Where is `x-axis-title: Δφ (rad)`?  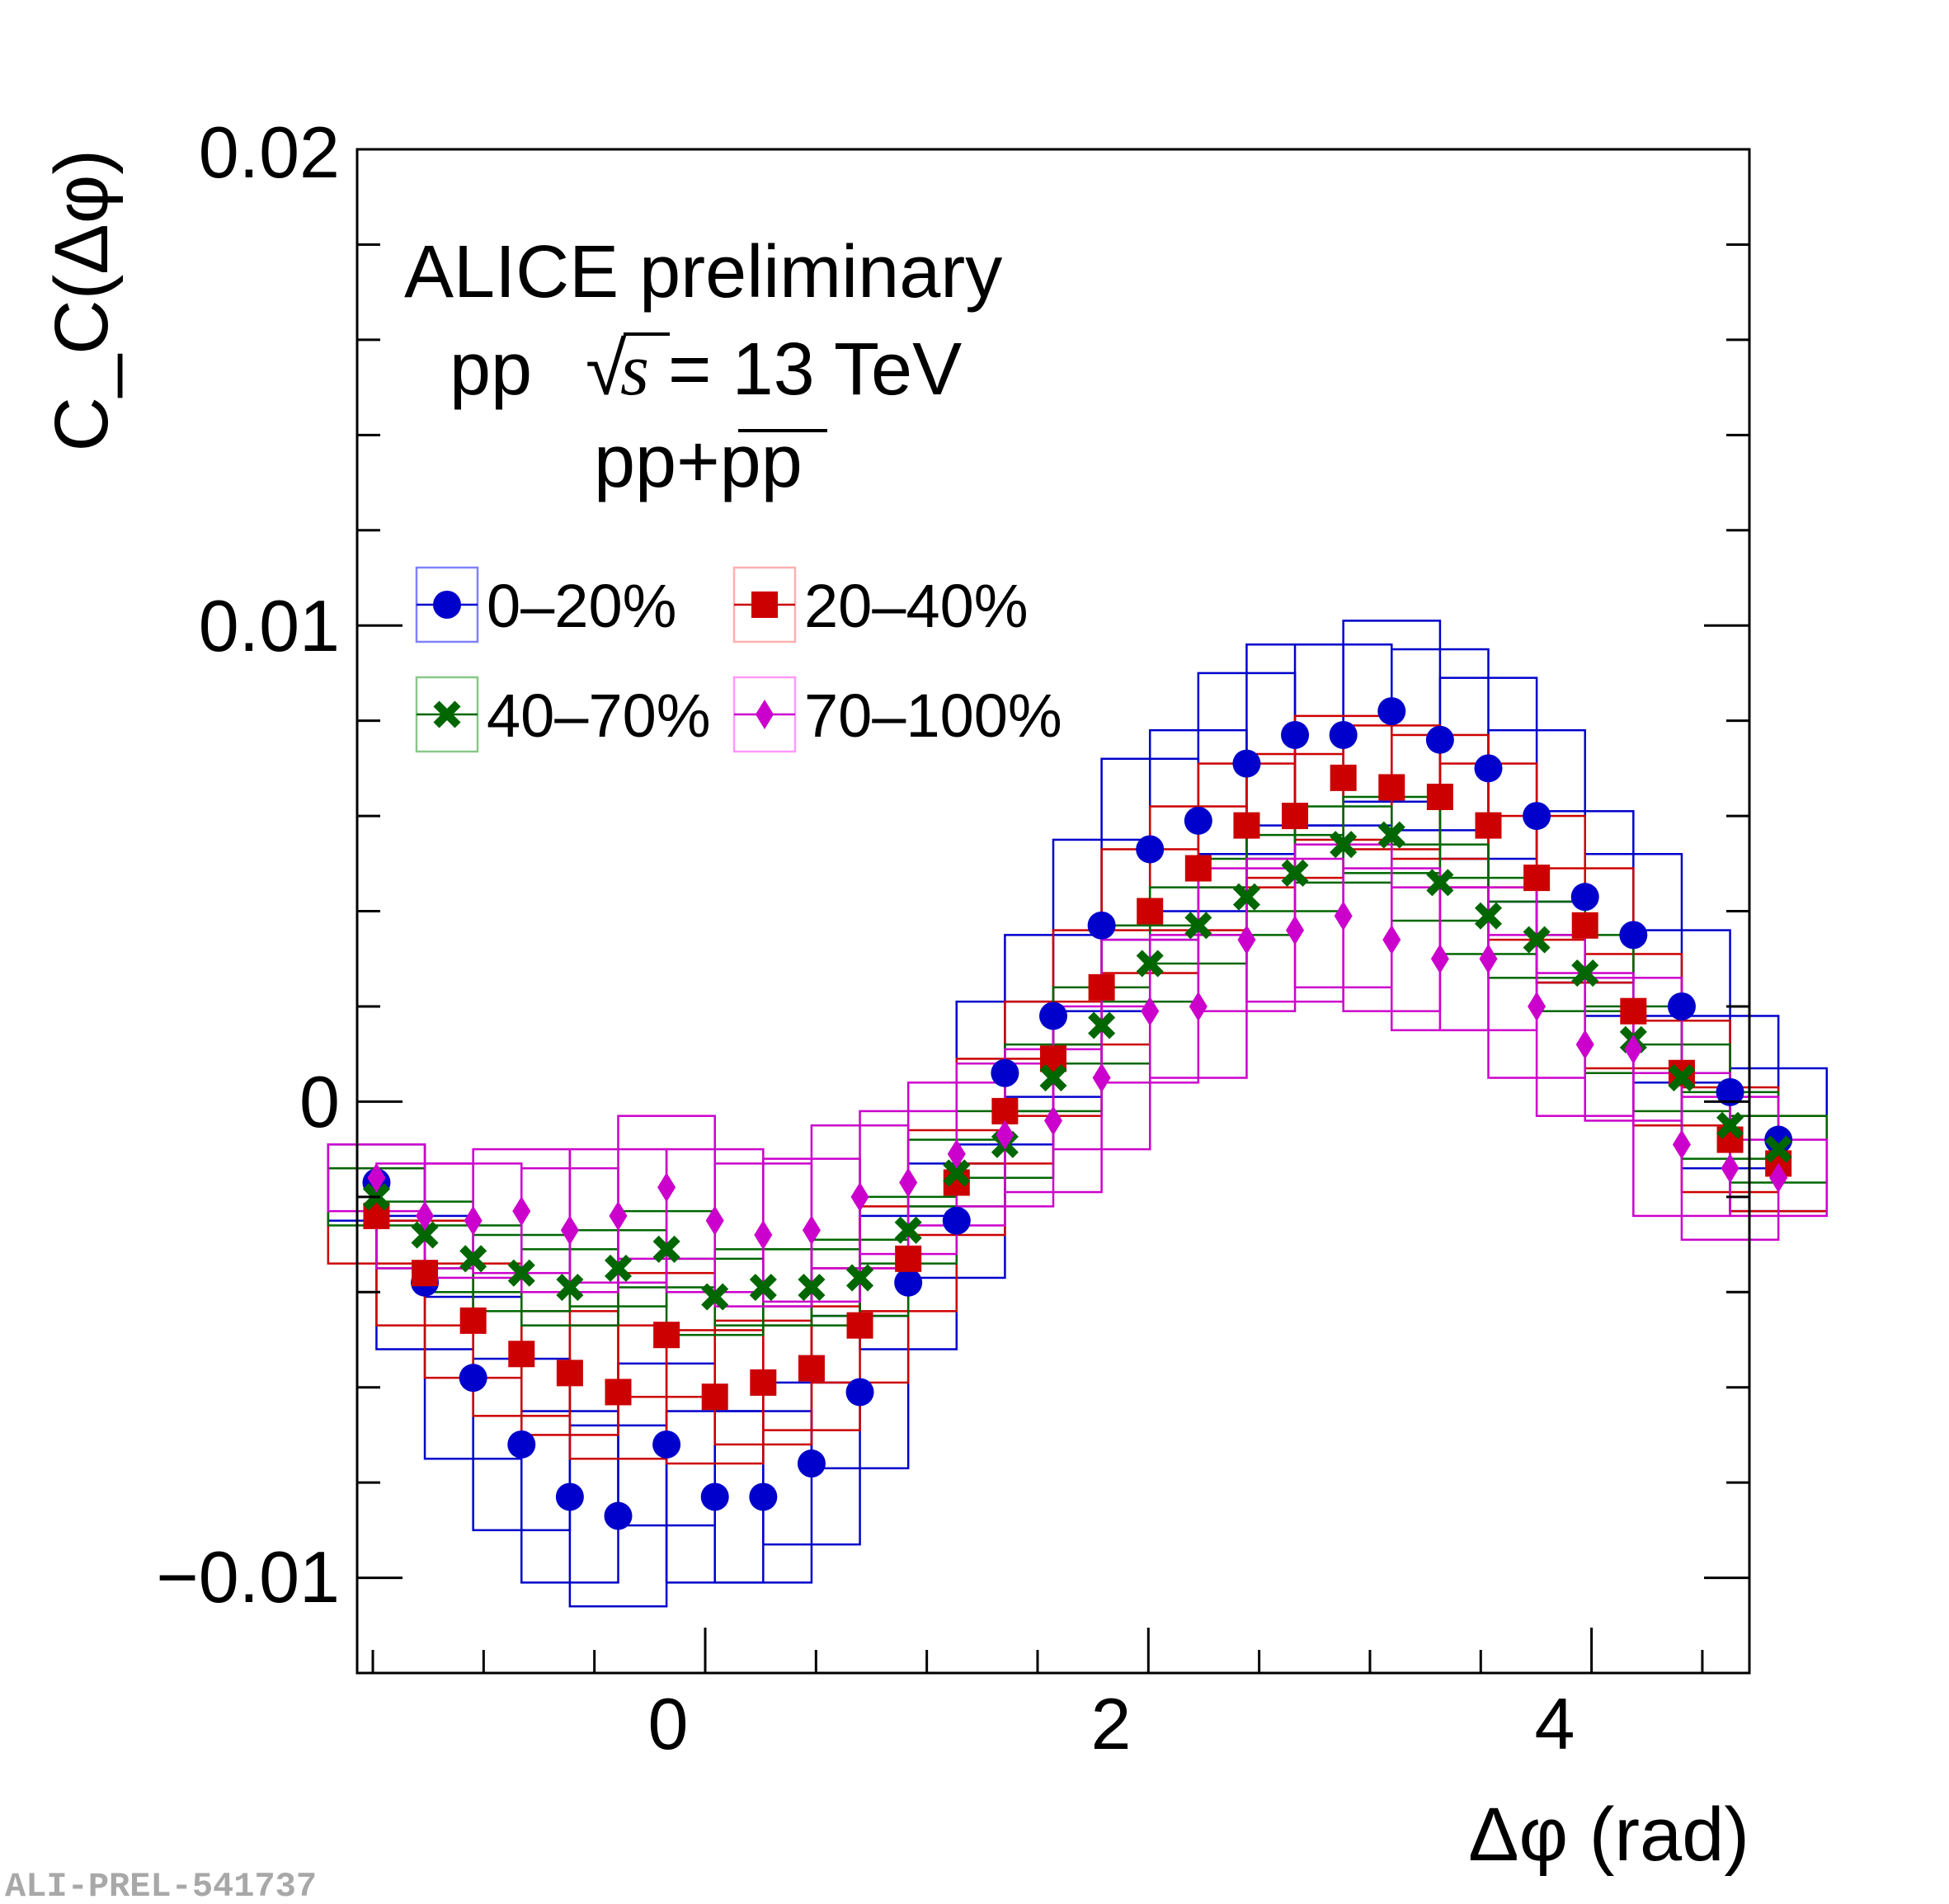
x-axis-title: Δφ (rad) is located at coordinates (1608, 1835).